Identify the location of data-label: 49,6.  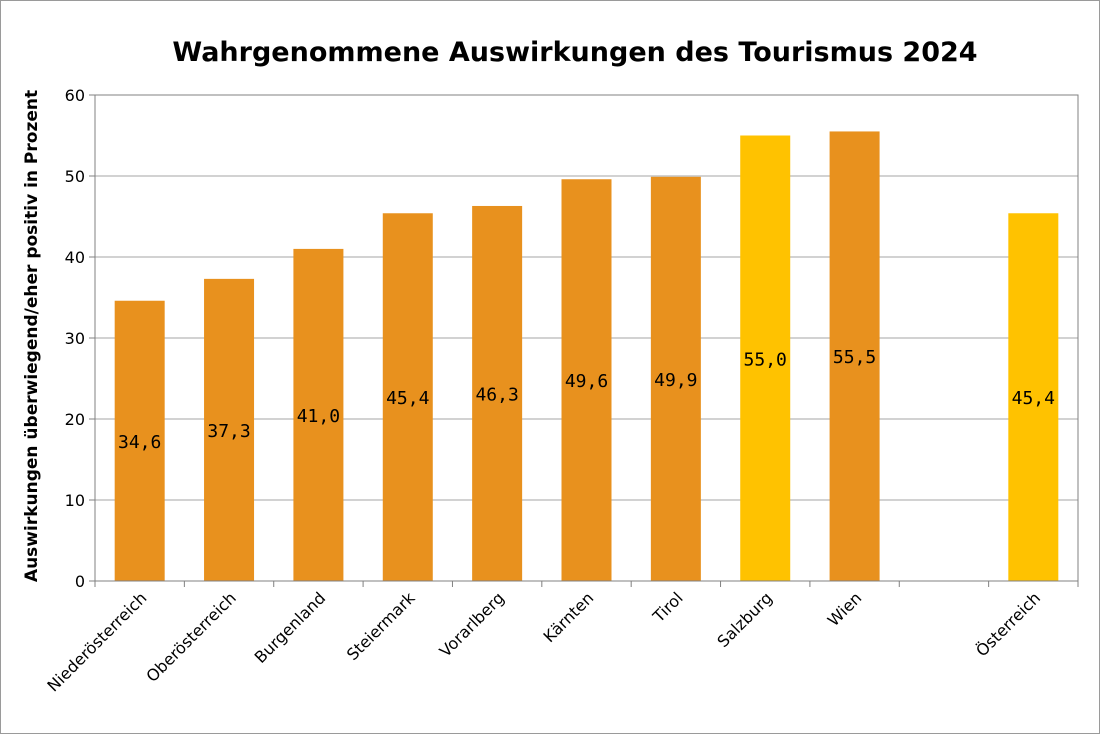
(586, 381).